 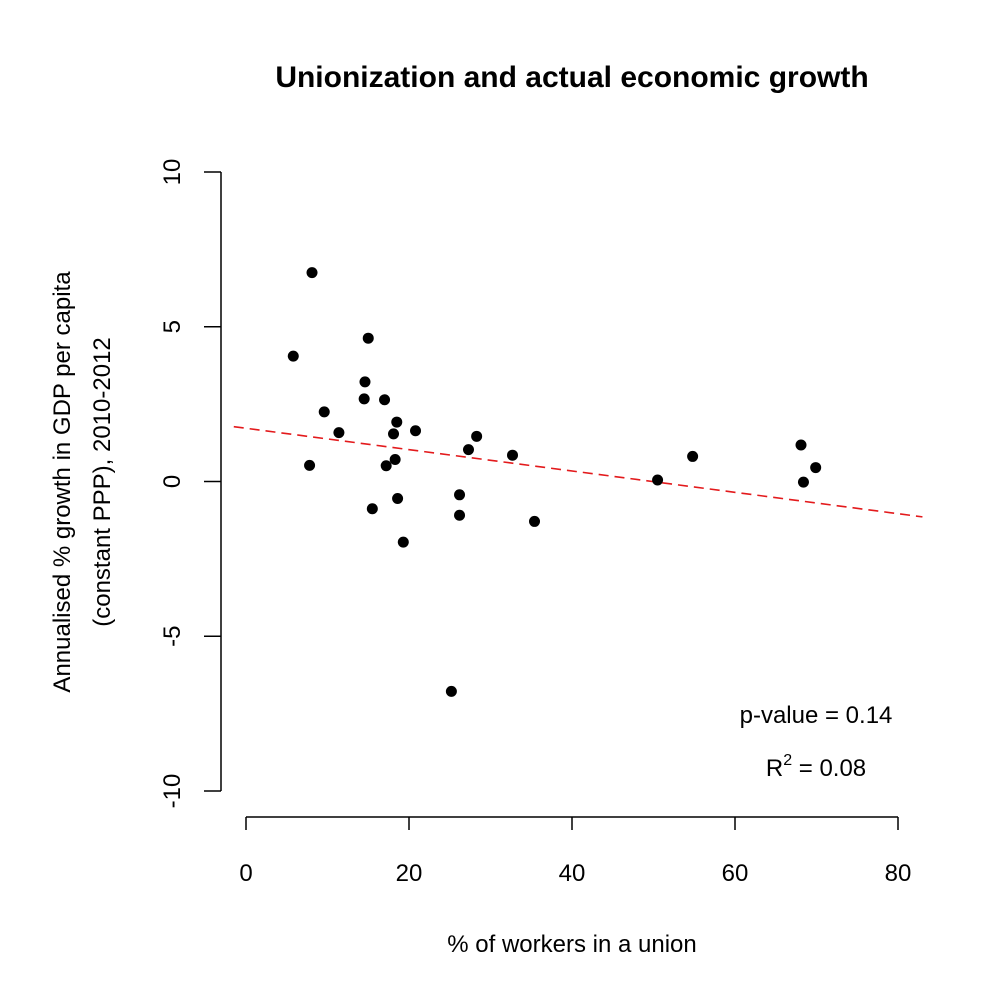 I want to click on y-axis-label-line-2: (constant PPP), 2010-2012, so click(x=102, y=482).